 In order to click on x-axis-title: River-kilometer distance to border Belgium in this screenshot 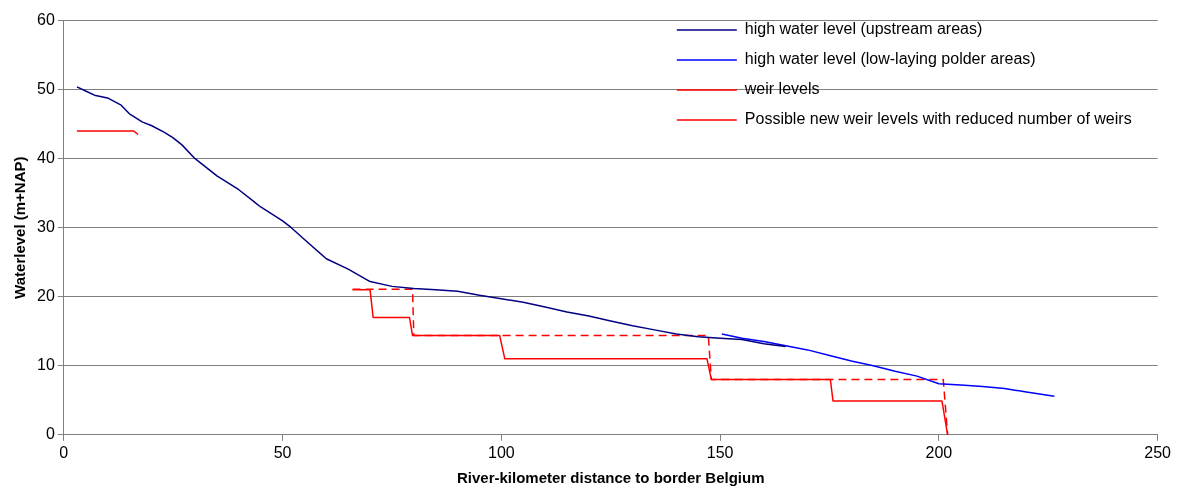, I will do `click(610, 478)`.